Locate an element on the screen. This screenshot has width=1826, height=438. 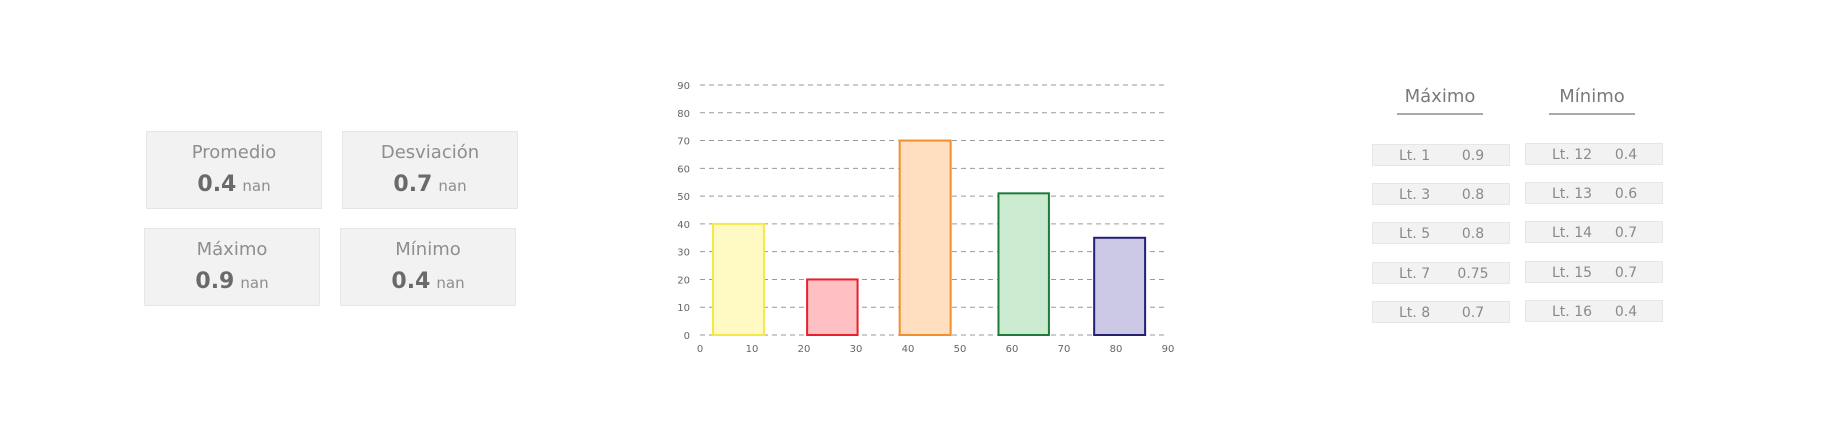
stat-card-promedio: Promedio 0.4 nan is located at coordinates (234, 170).